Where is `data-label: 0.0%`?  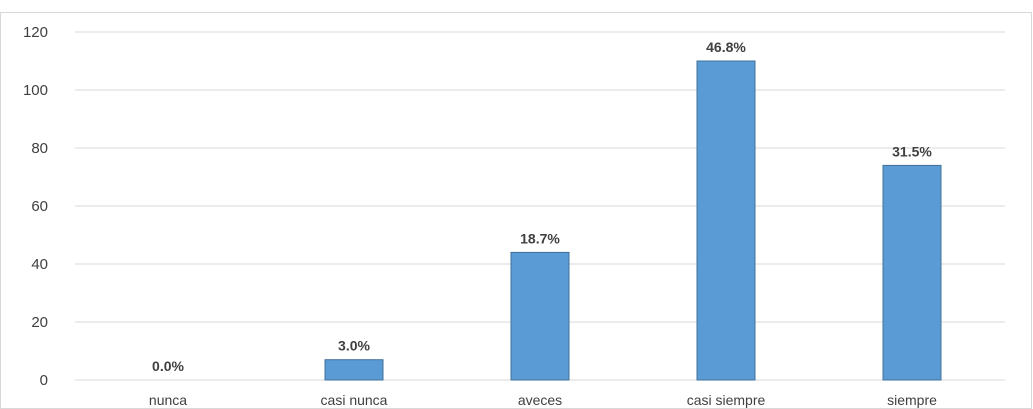 data-label: 0.0% is located at coordinates (168, 366).